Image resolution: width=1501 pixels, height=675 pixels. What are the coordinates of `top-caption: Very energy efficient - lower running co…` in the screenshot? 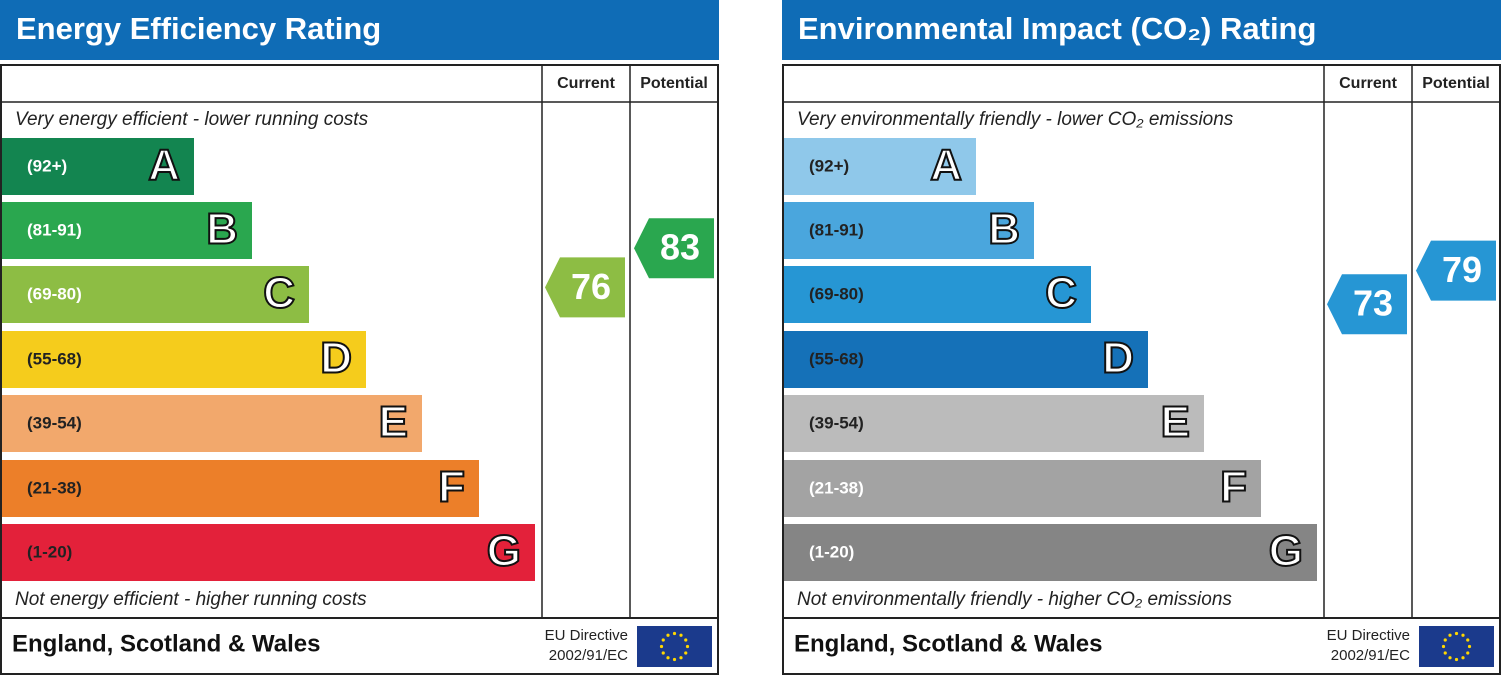 It's located at (192, 119).